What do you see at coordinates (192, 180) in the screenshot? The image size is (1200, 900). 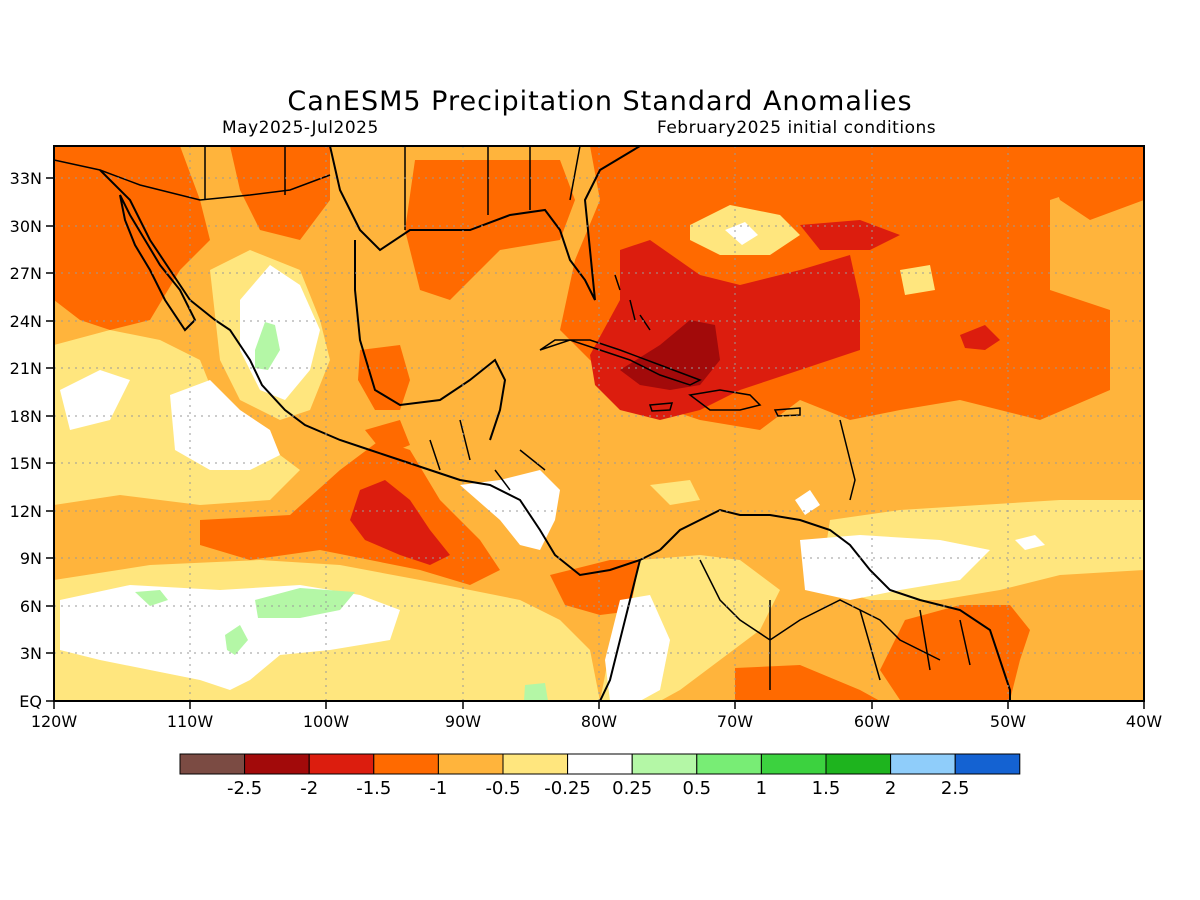 I see `us-mexico-border` at bounding box center [192, 180].